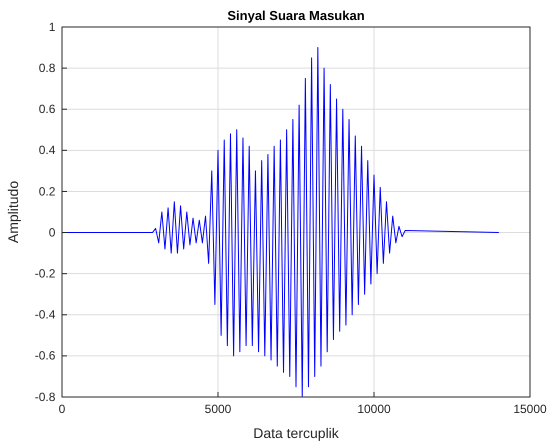 Image resolution: width=548 pixels, height=446 pixels. What do you see at coordinates (13, 212) in the screenshot?
I see `y-axis-title: Amplitudo` at bounding box center [13, 212].